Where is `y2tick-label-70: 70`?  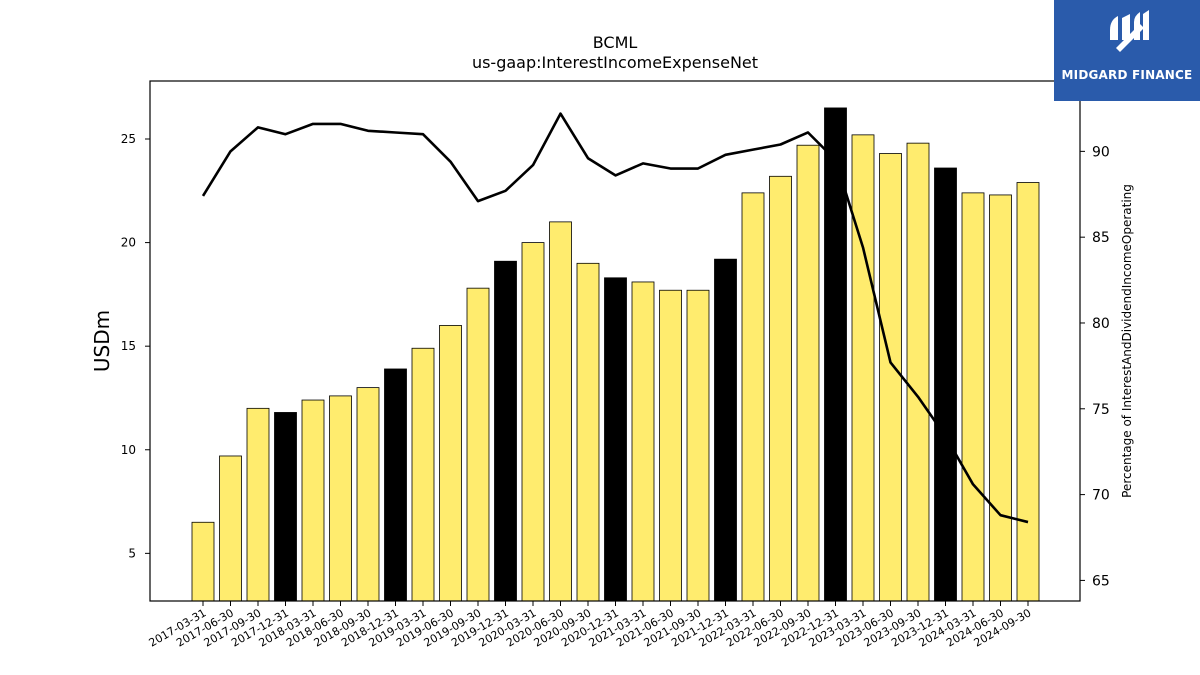
y2tick-label-70: 70 is located at coordinates (1101, 496).